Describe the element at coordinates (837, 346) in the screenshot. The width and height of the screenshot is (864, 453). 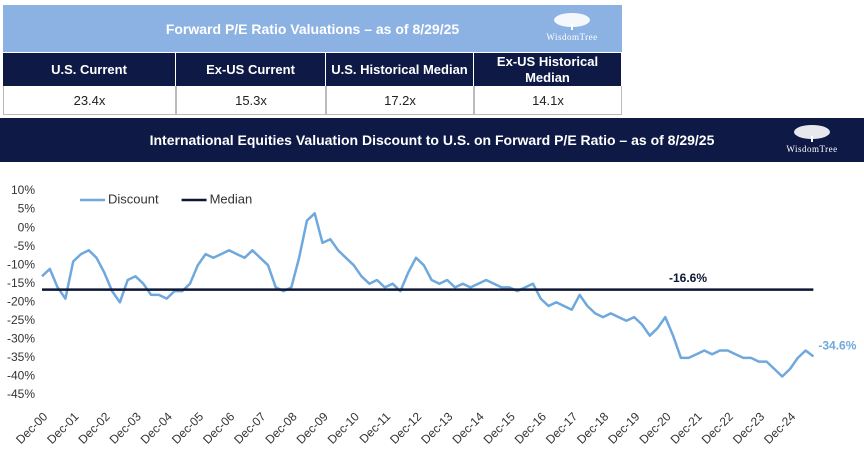
I see `data-label: -34.6%` at that location.